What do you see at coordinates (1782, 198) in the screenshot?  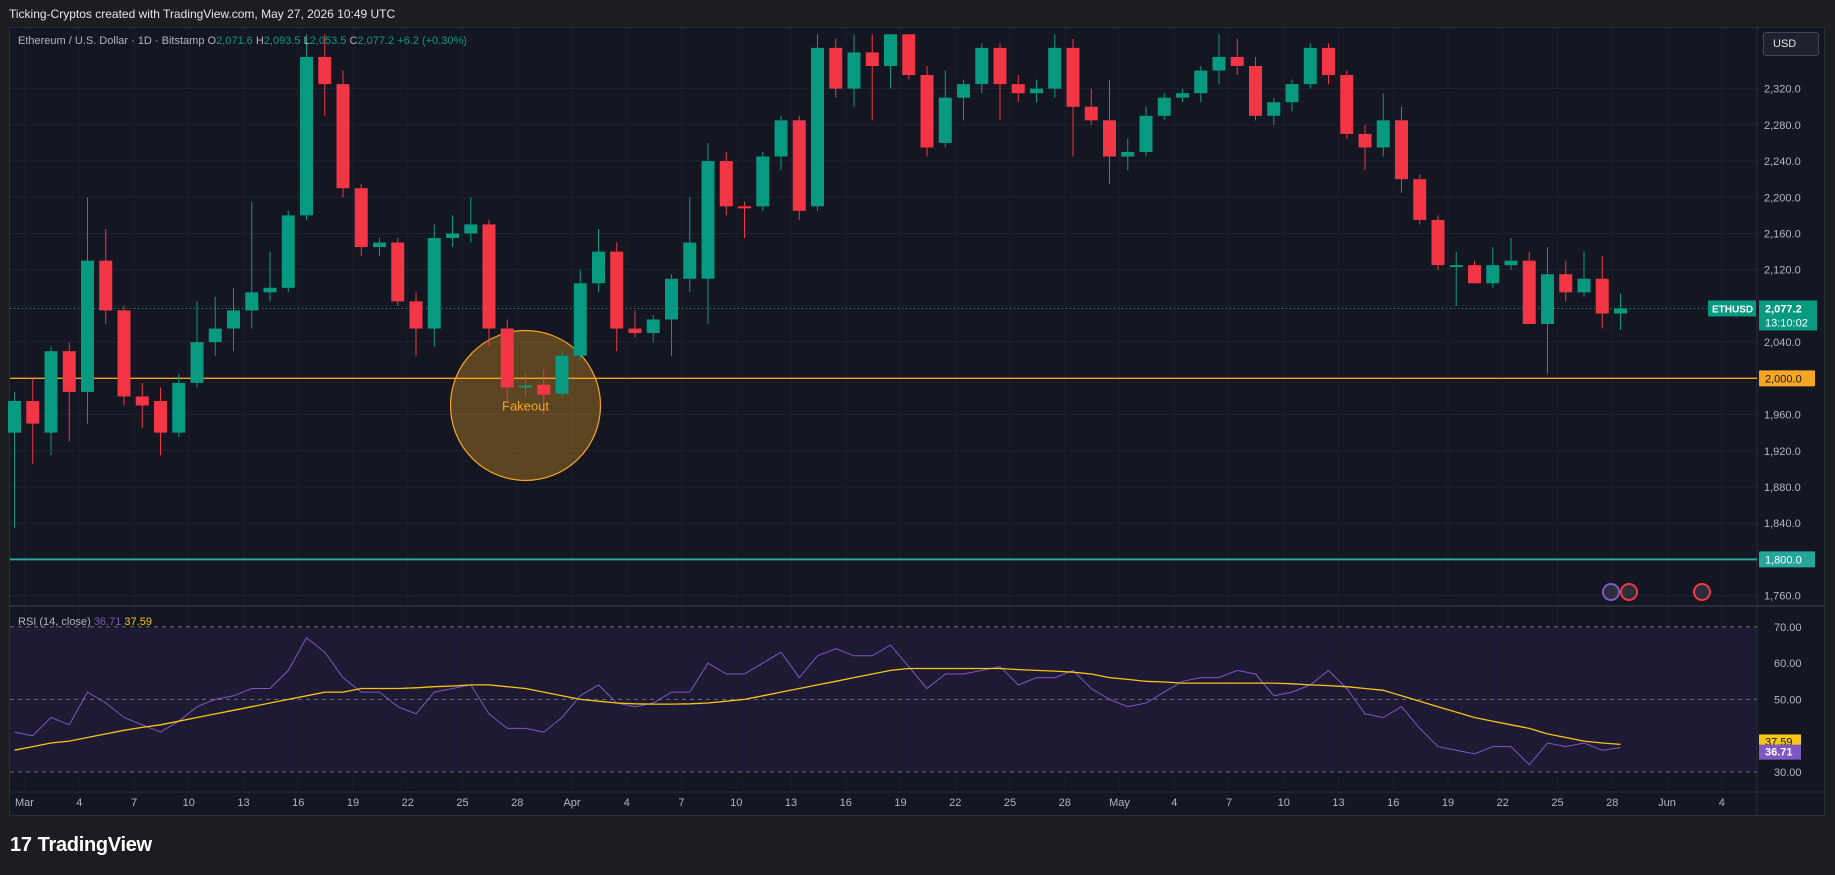 I see `price-tick-label: 2,200.0` at bounding box center [1782, 198].